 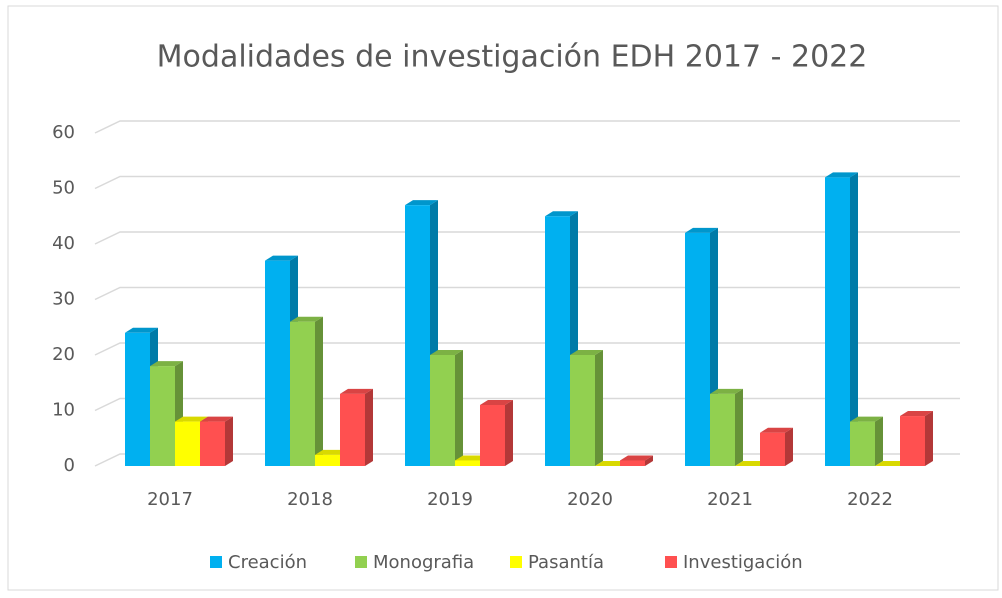 What do you see at coordinates (63, 132) in the screenshot?
I see `y-tick-label: 60` at bounding box center [63, 132].